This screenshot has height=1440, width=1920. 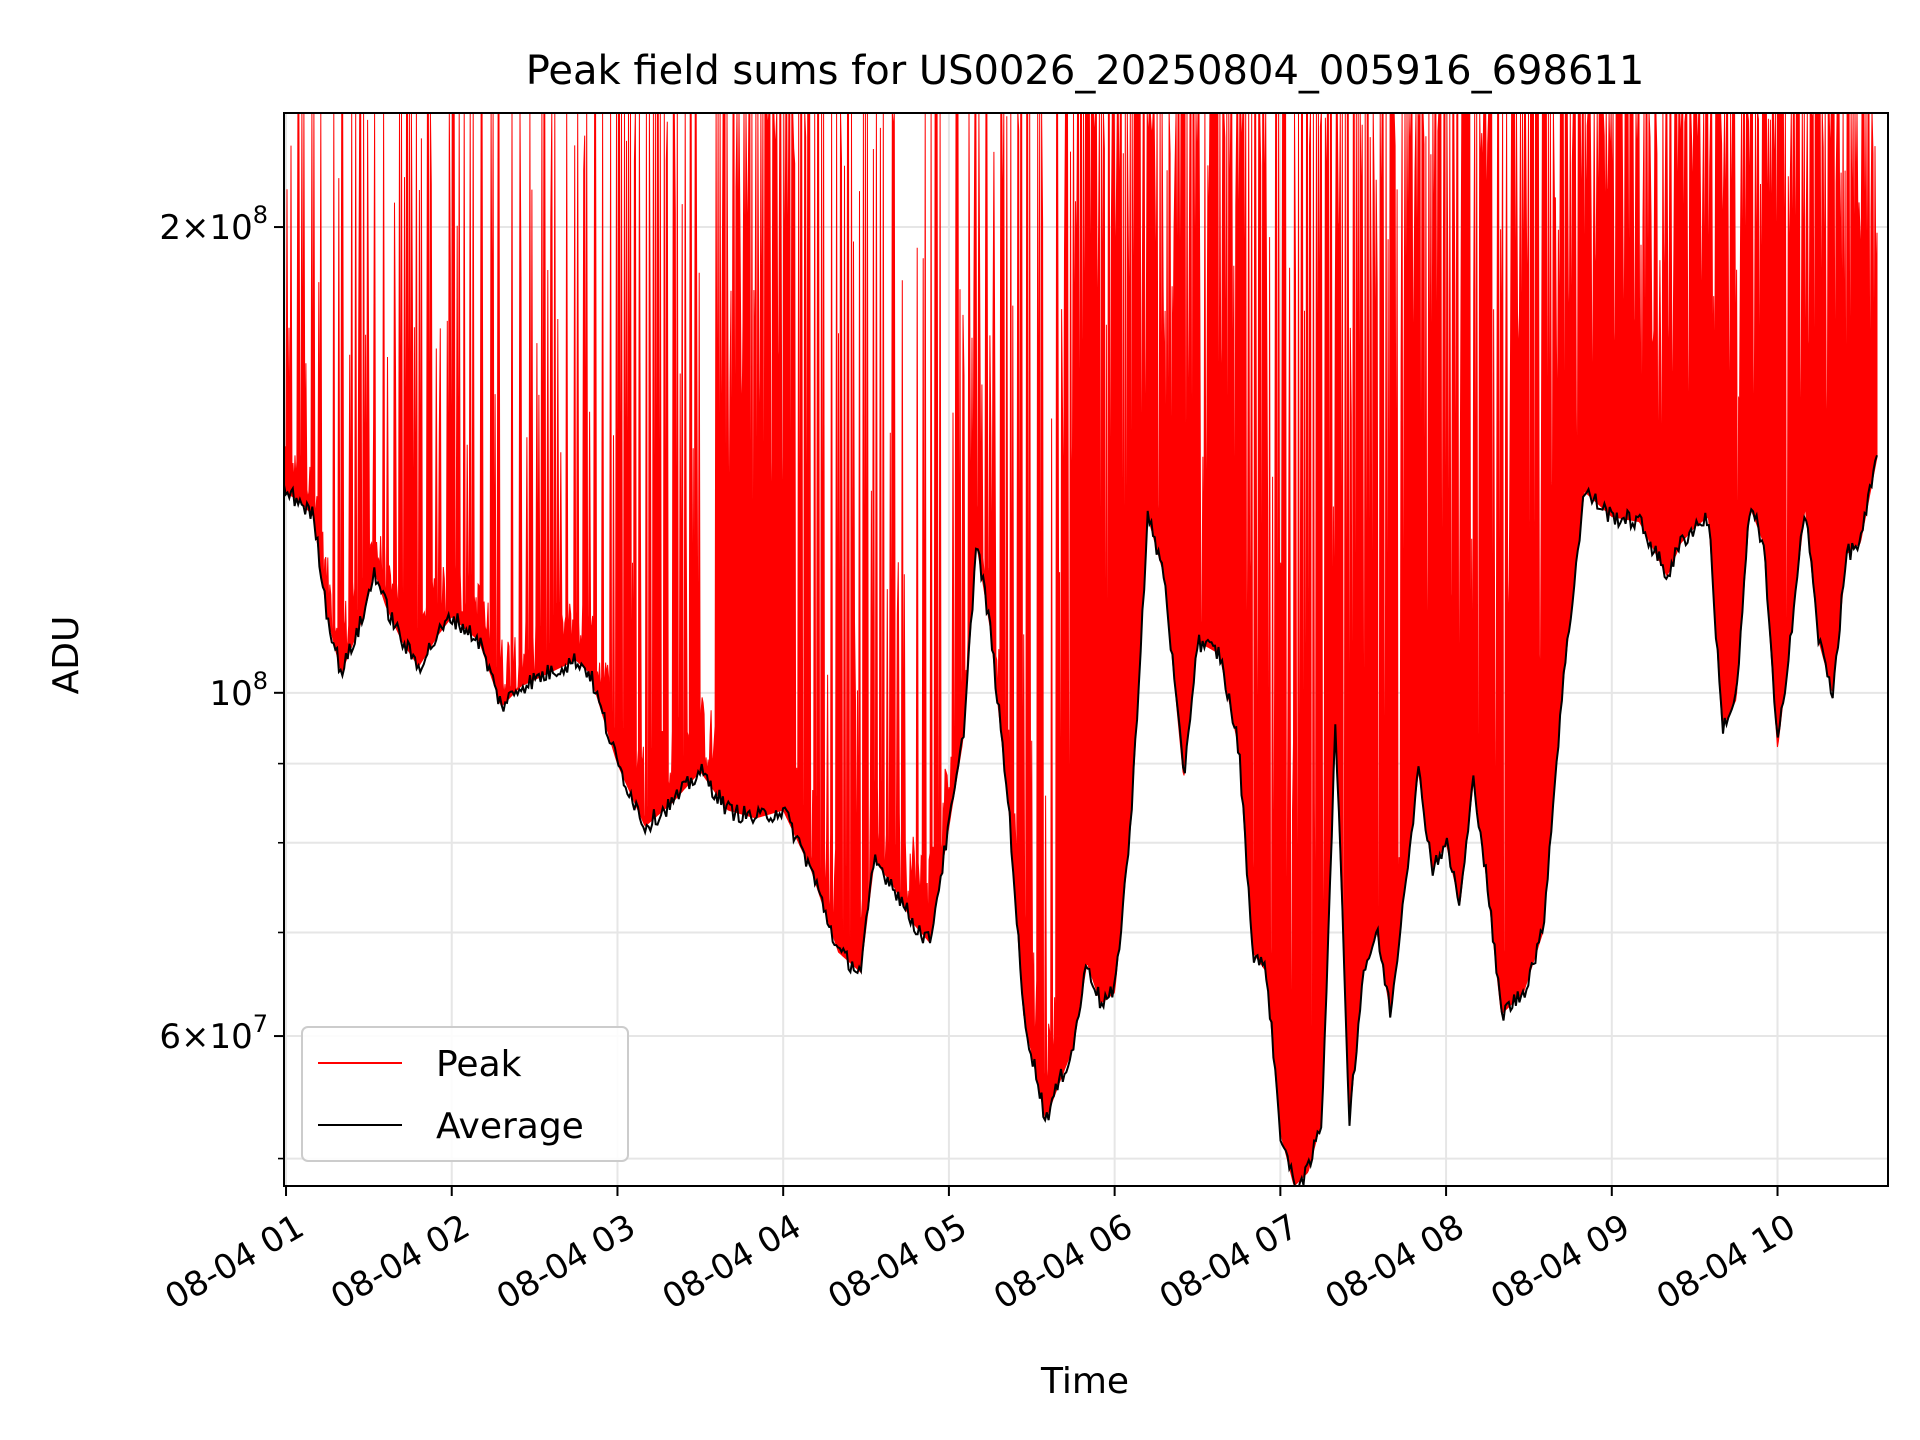 What do you see at coordinates (510, 1126) in the screenshot?
I see `legend-label-average: Average` at bounding box center [510, 1126].